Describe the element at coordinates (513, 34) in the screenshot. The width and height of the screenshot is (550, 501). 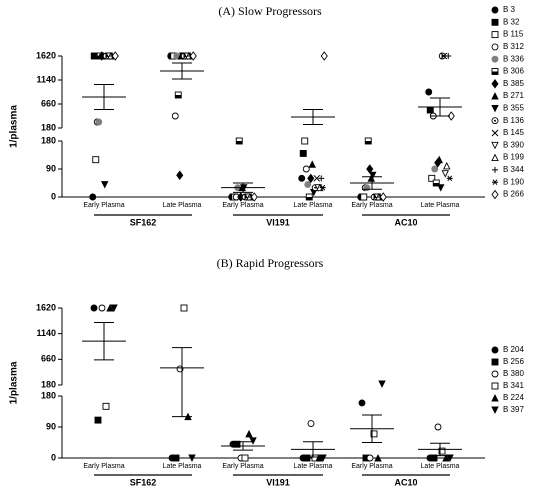
I see `legend-label: B 115` at that location.